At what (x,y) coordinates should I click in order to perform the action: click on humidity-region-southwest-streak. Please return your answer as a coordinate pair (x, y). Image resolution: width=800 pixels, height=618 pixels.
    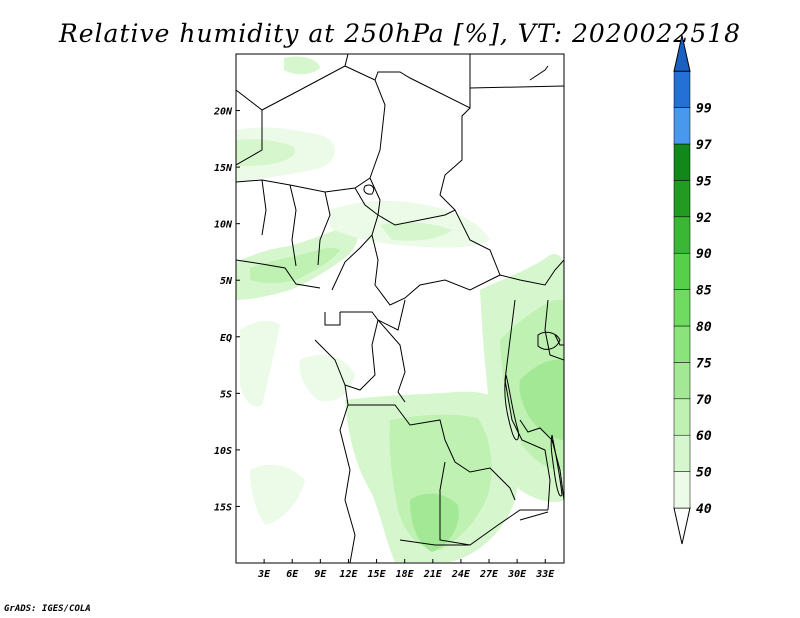
    Looking at the image, I should click on (277, 494).